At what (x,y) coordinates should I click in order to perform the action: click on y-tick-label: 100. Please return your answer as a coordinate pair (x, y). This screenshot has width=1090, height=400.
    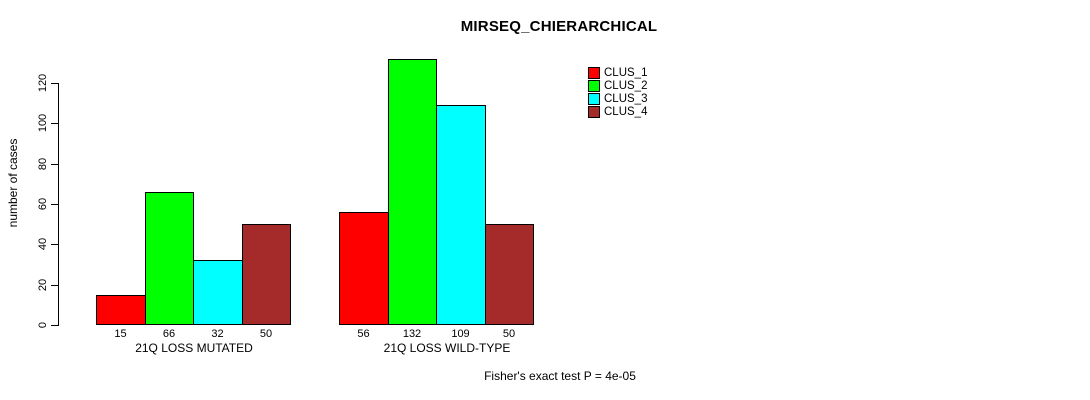
    Looking at the image, I should click on (43, 123).